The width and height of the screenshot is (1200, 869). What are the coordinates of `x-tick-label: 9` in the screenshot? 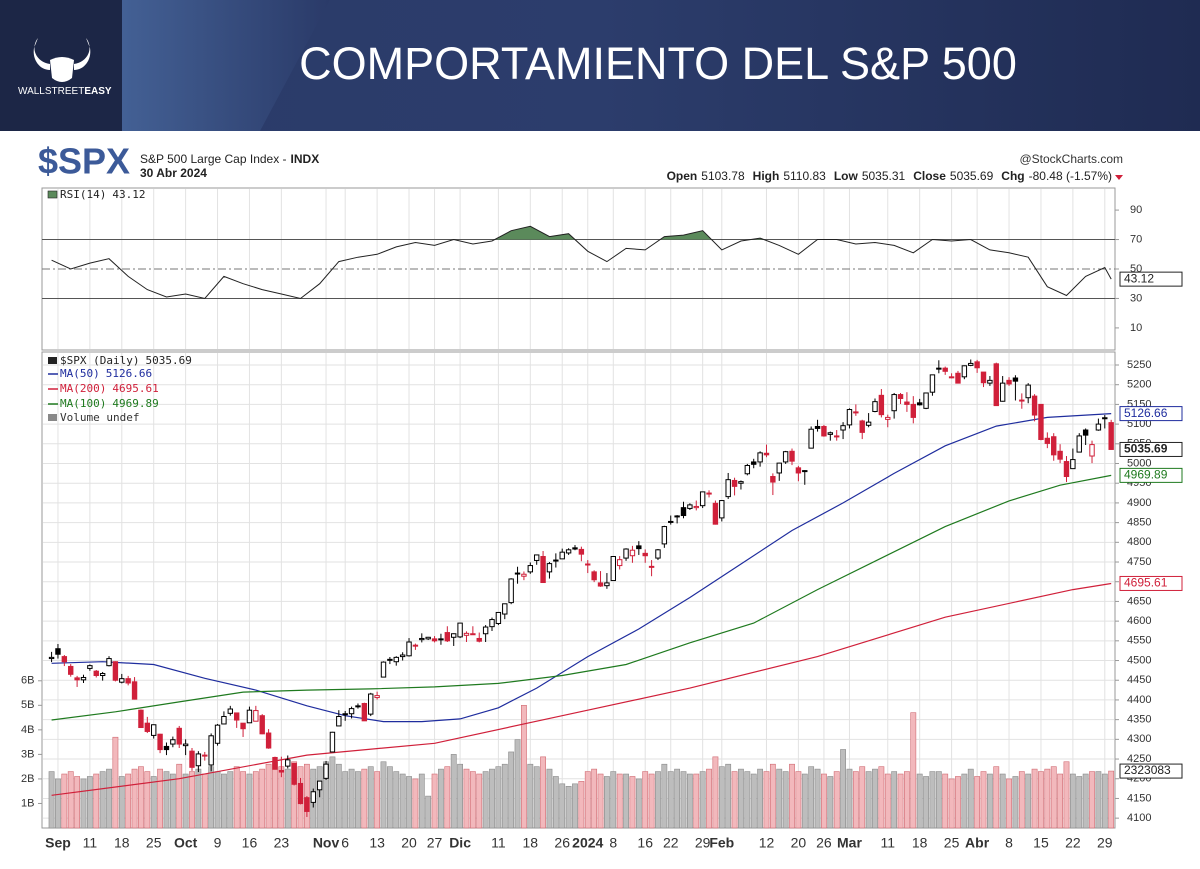 It's located at (218, 843).